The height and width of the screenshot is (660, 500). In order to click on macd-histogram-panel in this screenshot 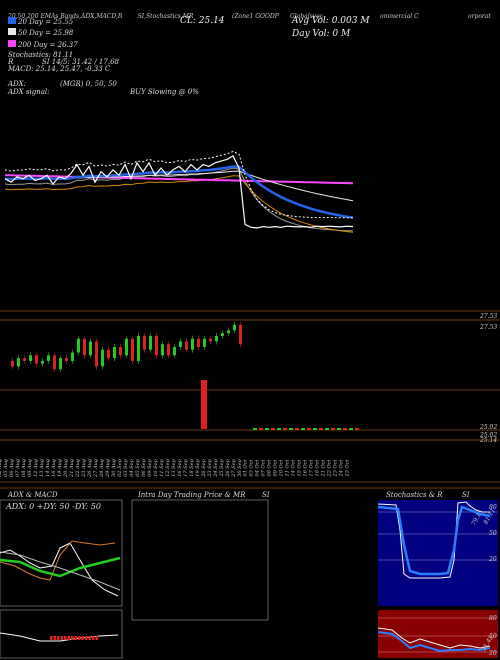, I will do `click(61, 634)`.